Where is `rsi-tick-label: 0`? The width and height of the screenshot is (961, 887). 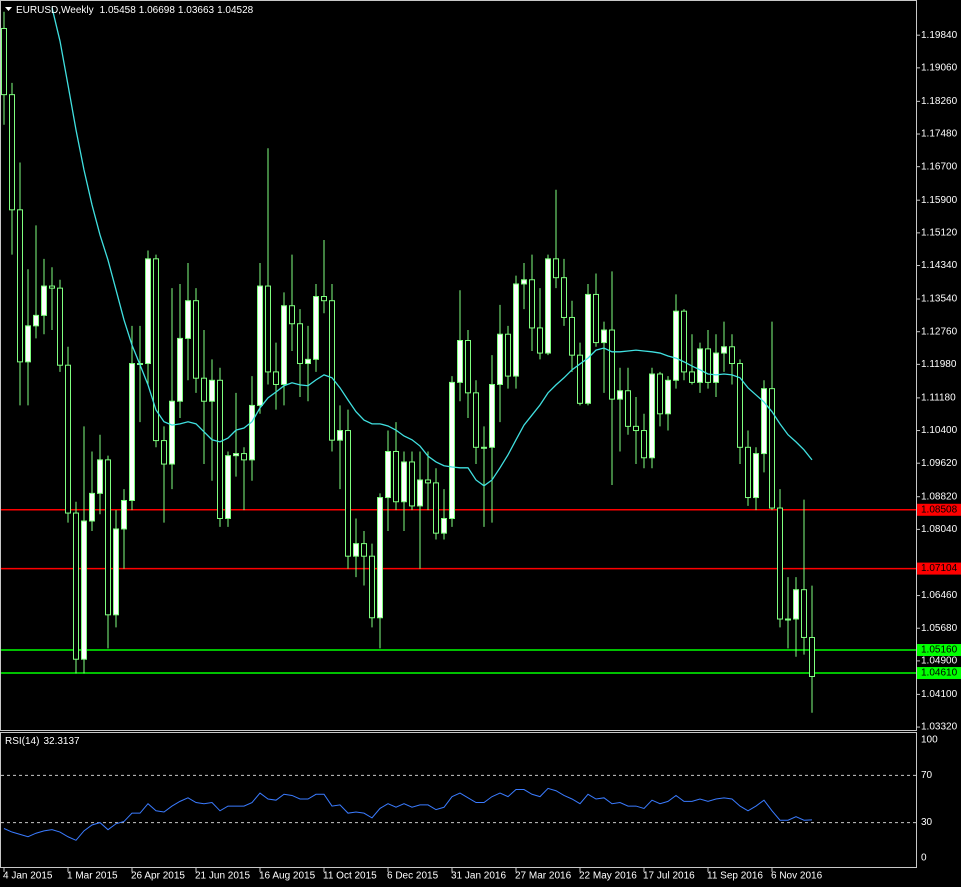
rsi-tick-label: 0 is located at coordinates (924, 858).